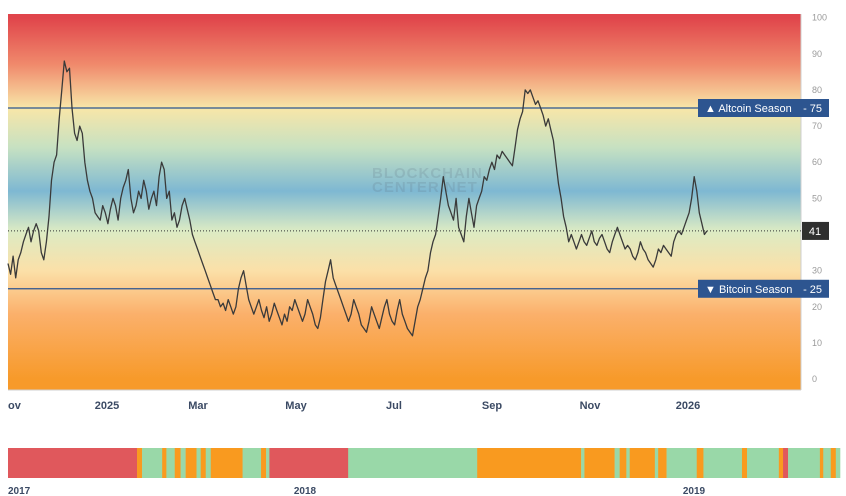 This screenshot has height=496, width=846. I want to click on y-tick-label: 70, so click(817, 126).